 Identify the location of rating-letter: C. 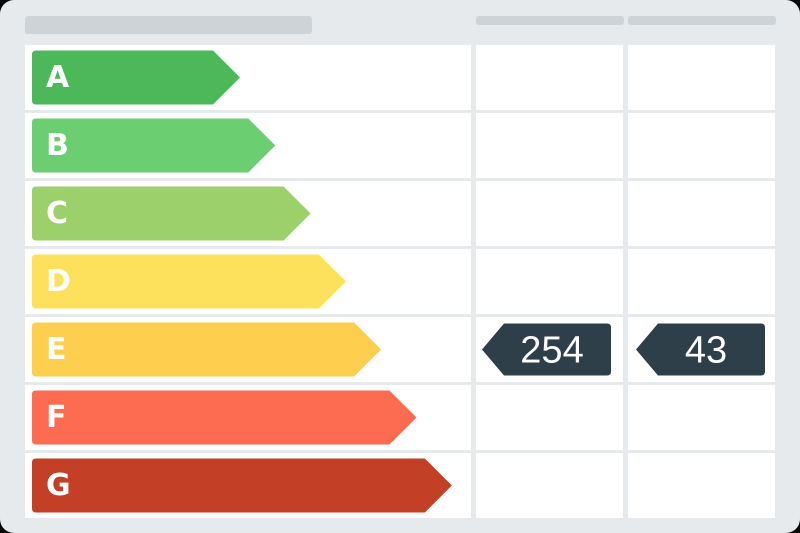
(57, 213).